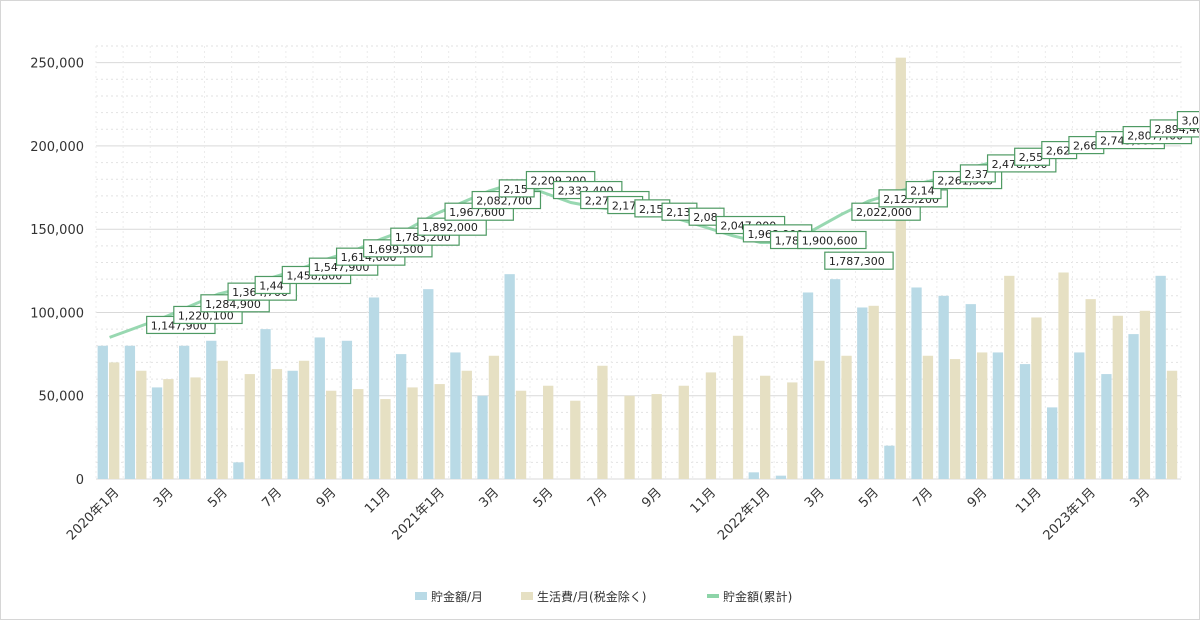 The width and height of the screenshot is (1200, 623). I want to click on y-tick-label: 150,000, so click(57, 230).